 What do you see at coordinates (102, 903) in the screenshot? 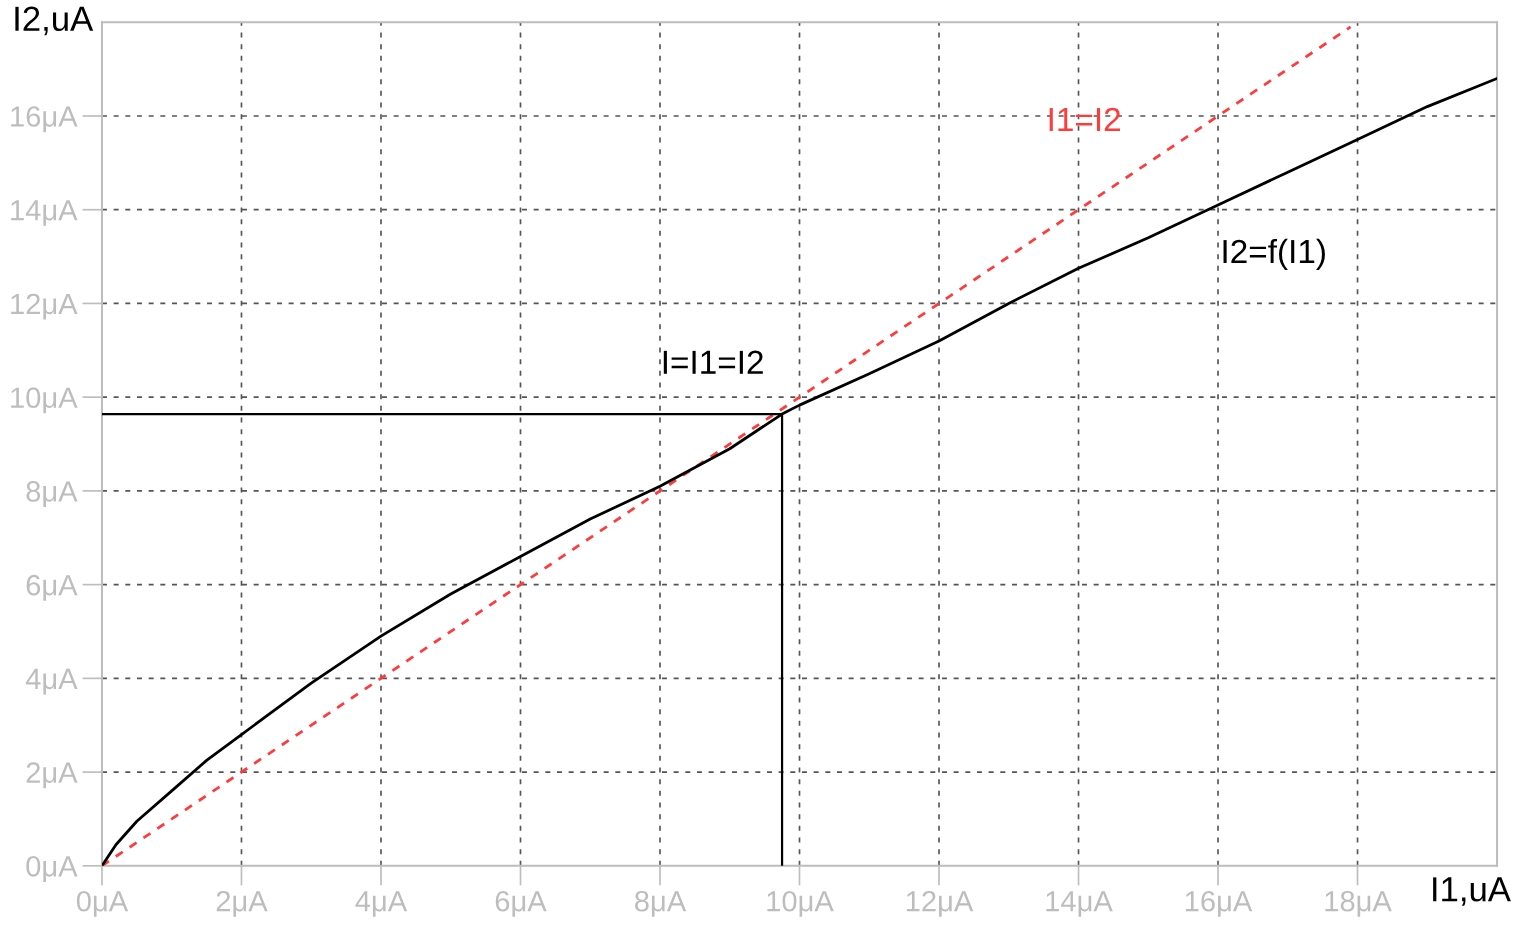
I see `x-tick-label: 0μA` at bounding box center [102, 903].